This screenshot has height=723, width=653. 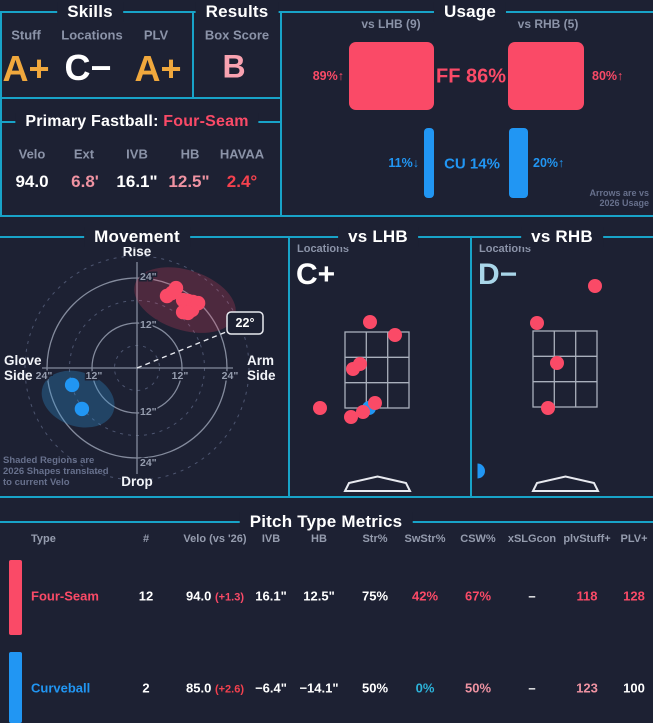 I want to click on metrics-cell-text: Curveball, so click(x=61, y=688).